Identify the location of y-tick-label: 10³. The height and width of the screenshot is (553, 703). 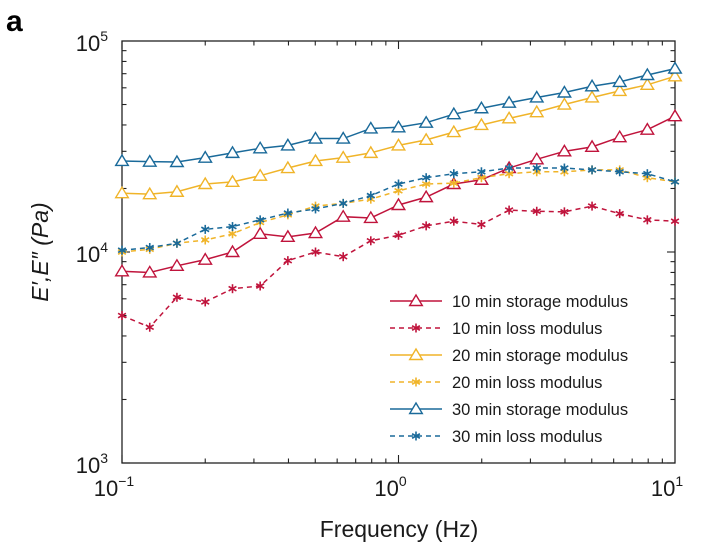
(92, 464).